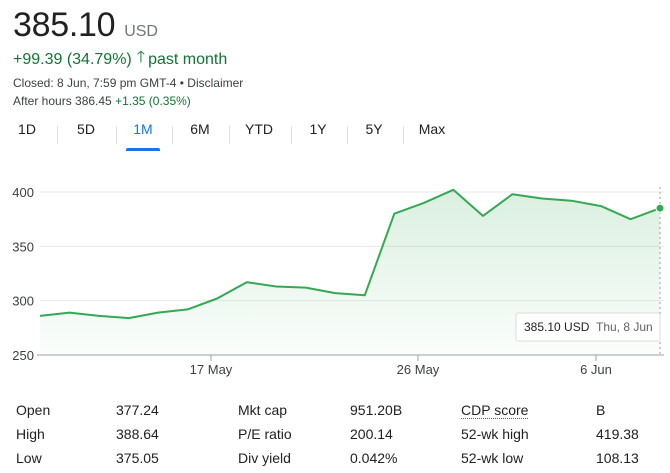  Describe the element at coordinates (374, 458) in the screenshot. I see `stat-value-div-yield: 0.042%` at that location.